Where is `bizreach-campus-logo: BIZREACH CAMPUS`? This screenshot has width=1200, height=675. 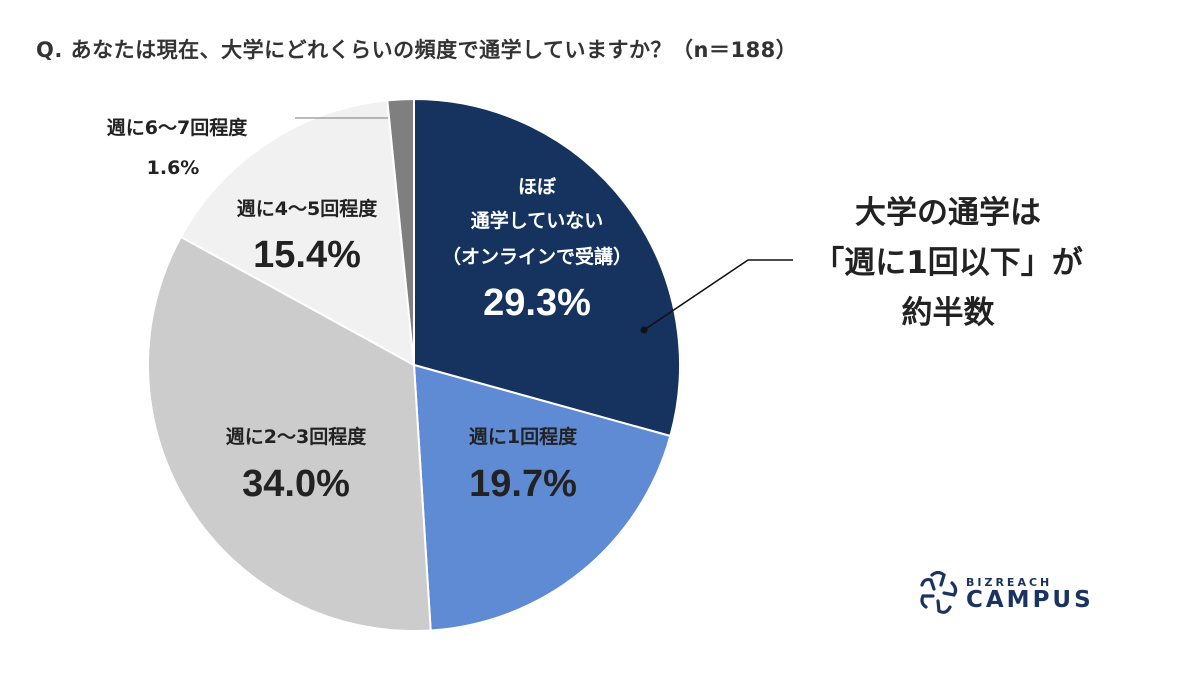
bizreach-campus-logo: BIZREACH CAMPUS is located at coordinates (1006, 593).